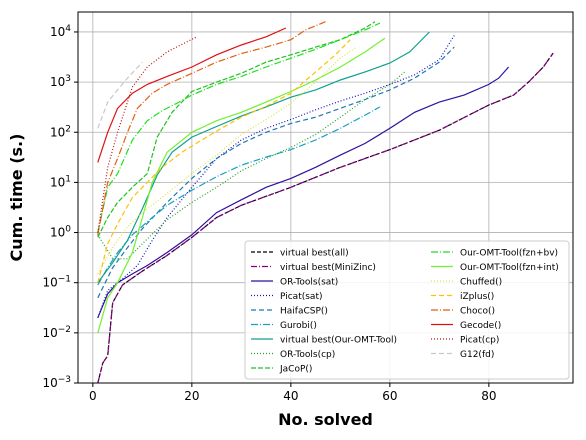 The width and height of the screenshot is (586, 440). Describe the element at coordinates (328, 268) in the screenshot. I see `legend-label: virtual best(MiniZinc)` at that location.